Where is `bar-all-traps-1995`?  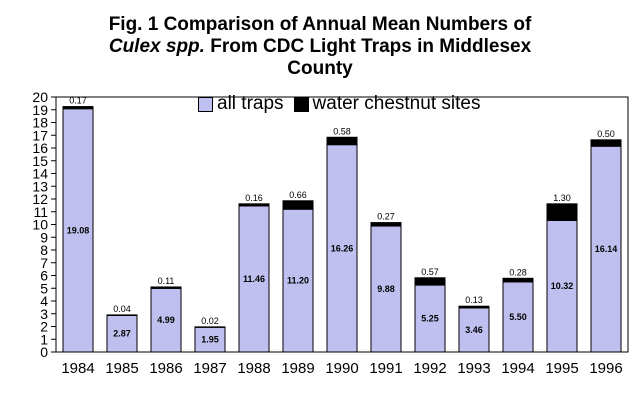 bar-all-traps-1995 is located at coordinates (562, 286).